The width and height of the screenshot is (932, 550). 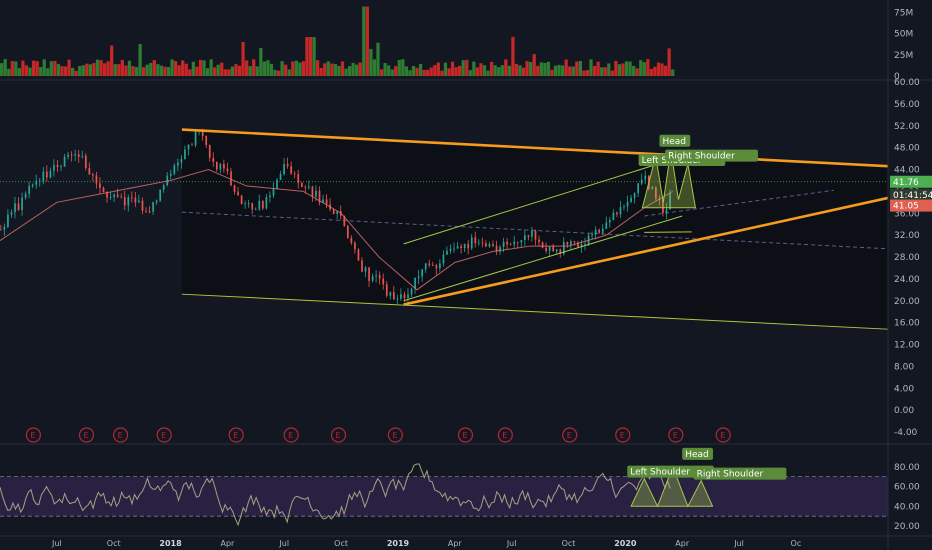 What do you see at coordinates (535, 148) in the screenshot?
I see `trendline-upper-resistance` at bounding box center [535, 148].